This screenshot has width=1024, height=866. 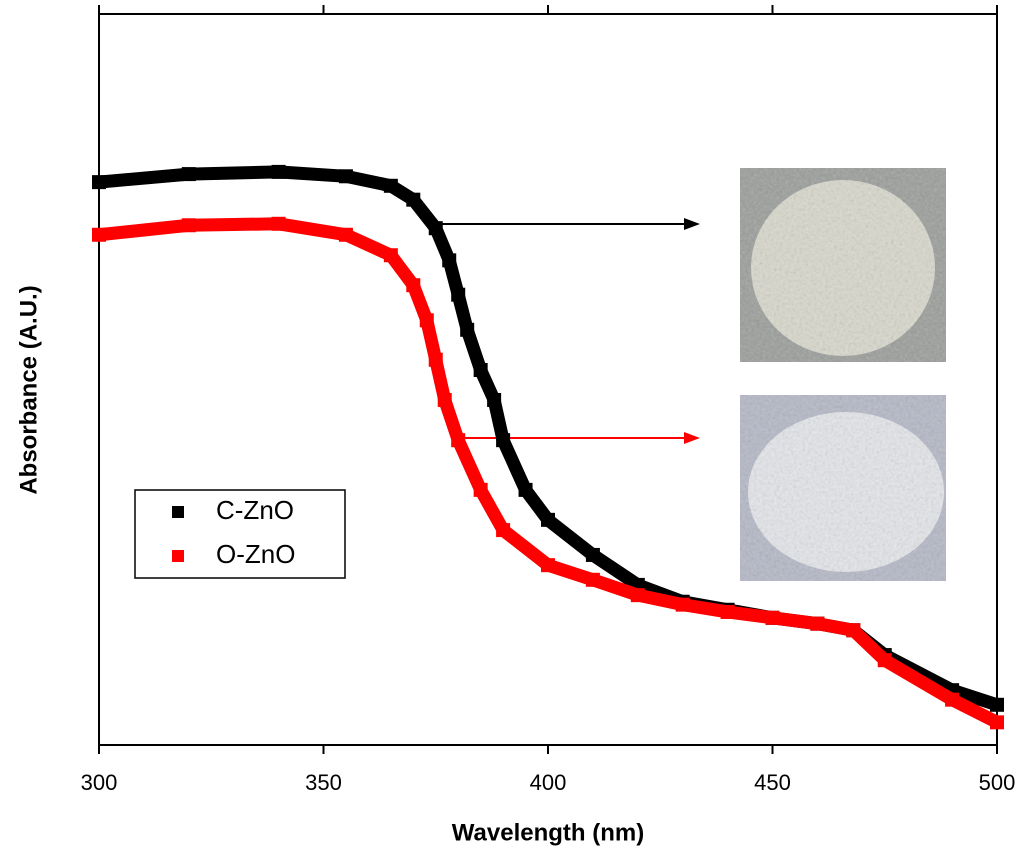 I want to click on x-tick-label: 350, so click(x=323, y=782).